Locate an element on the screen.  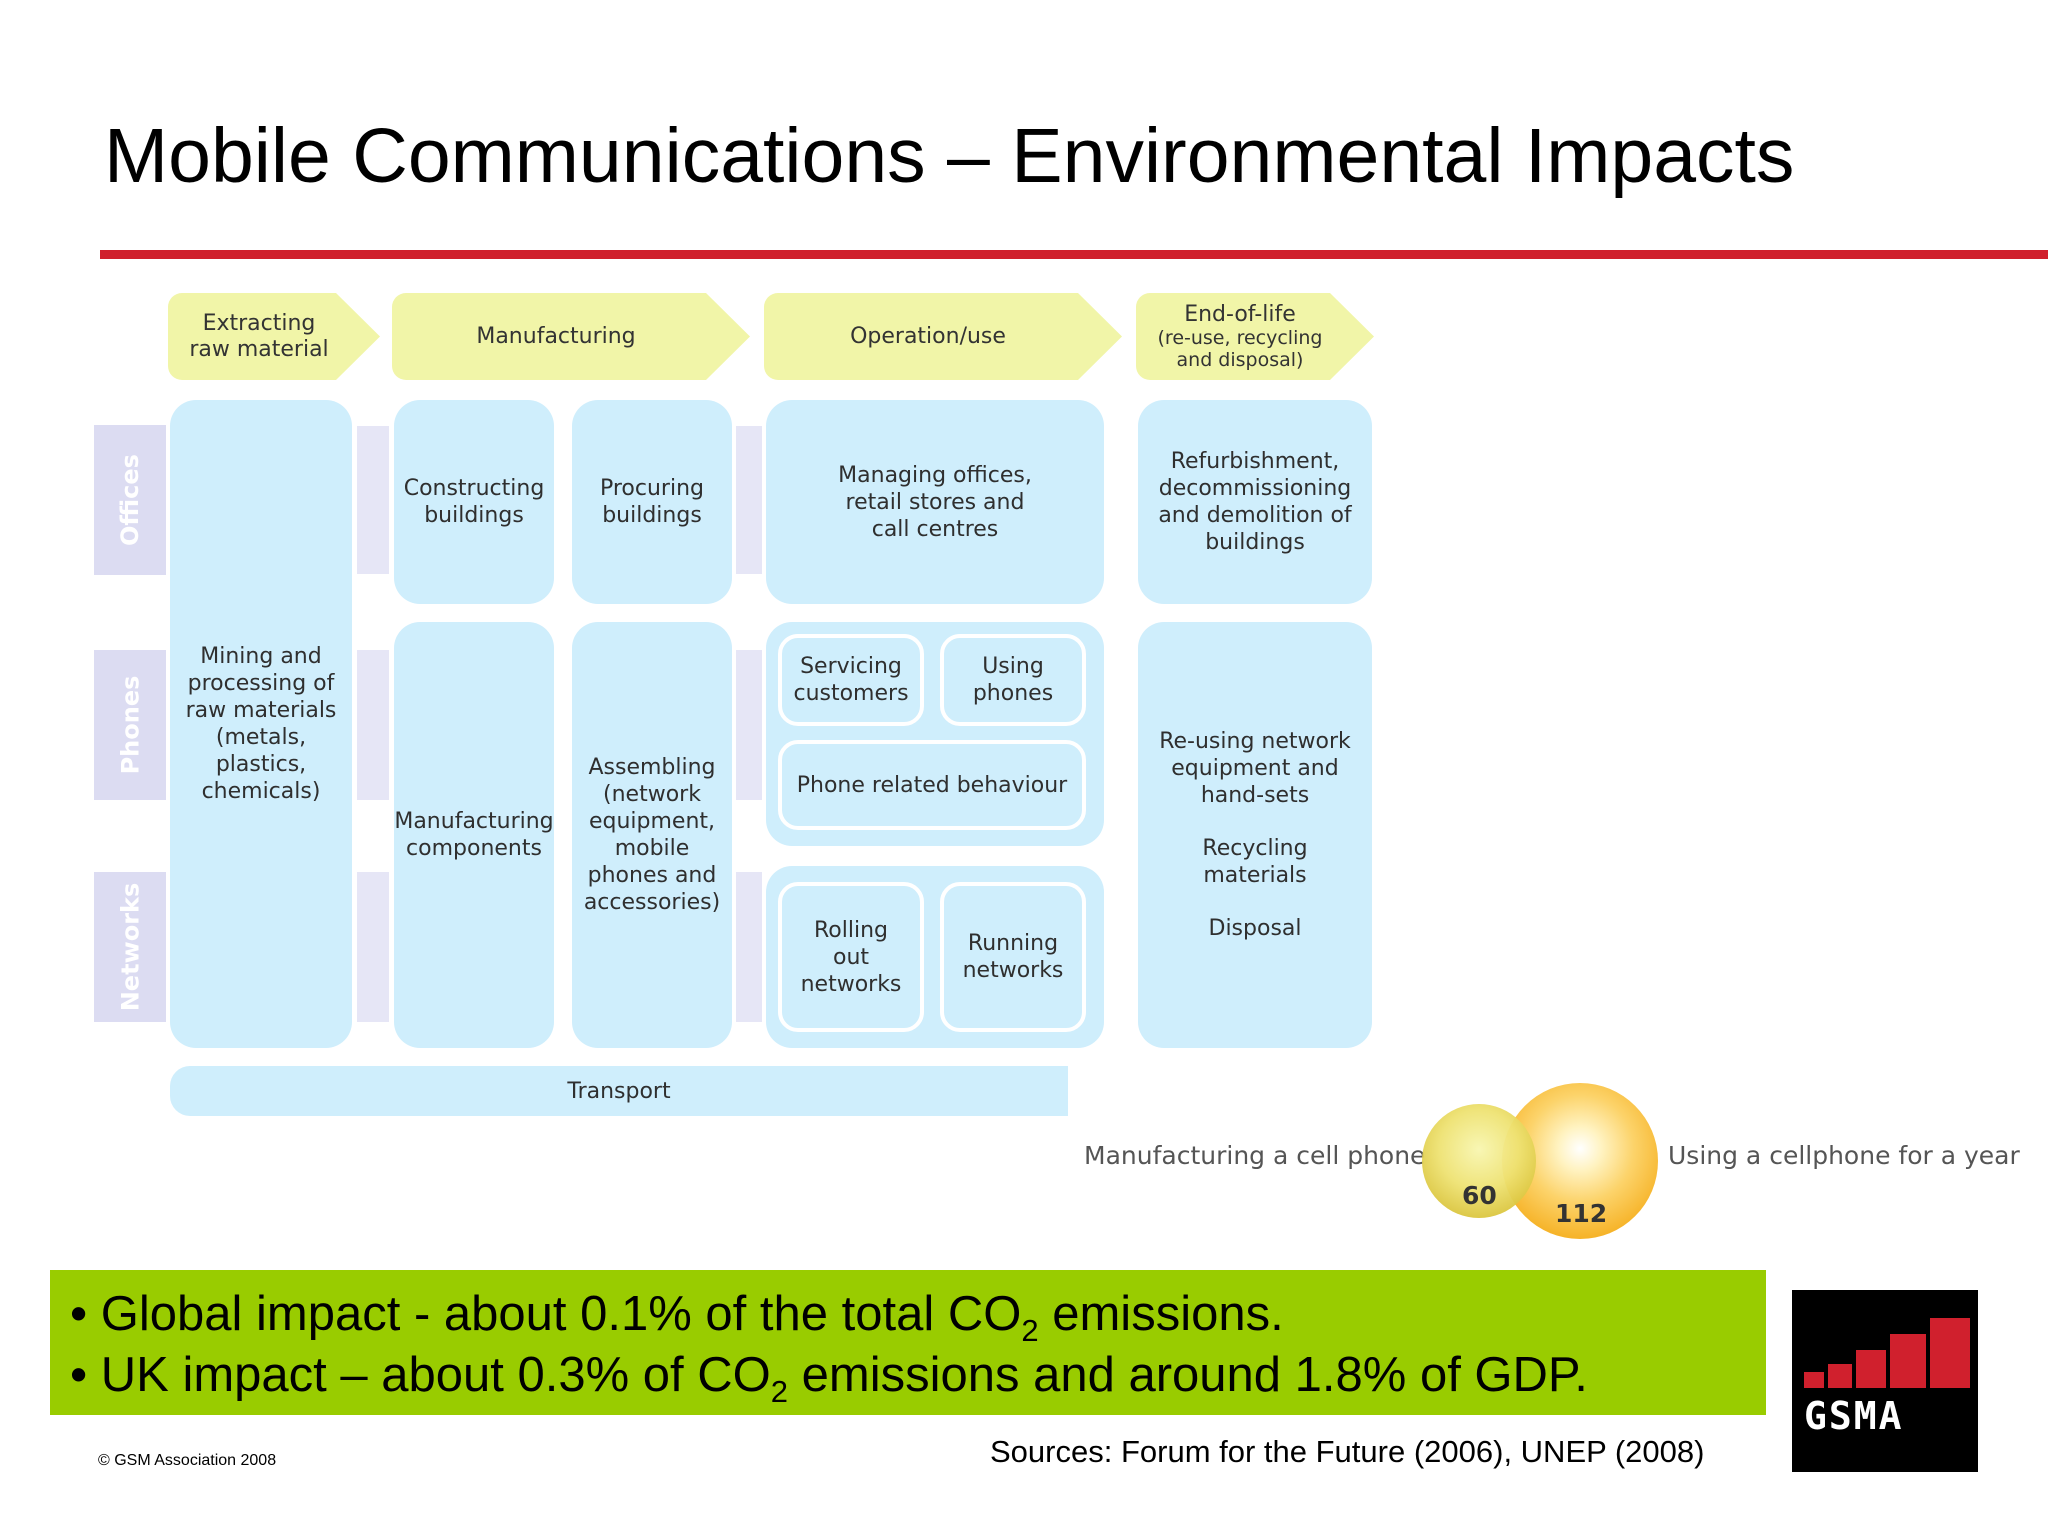
gsma-logo: GSMA is located at coordinates (1885, 1381).